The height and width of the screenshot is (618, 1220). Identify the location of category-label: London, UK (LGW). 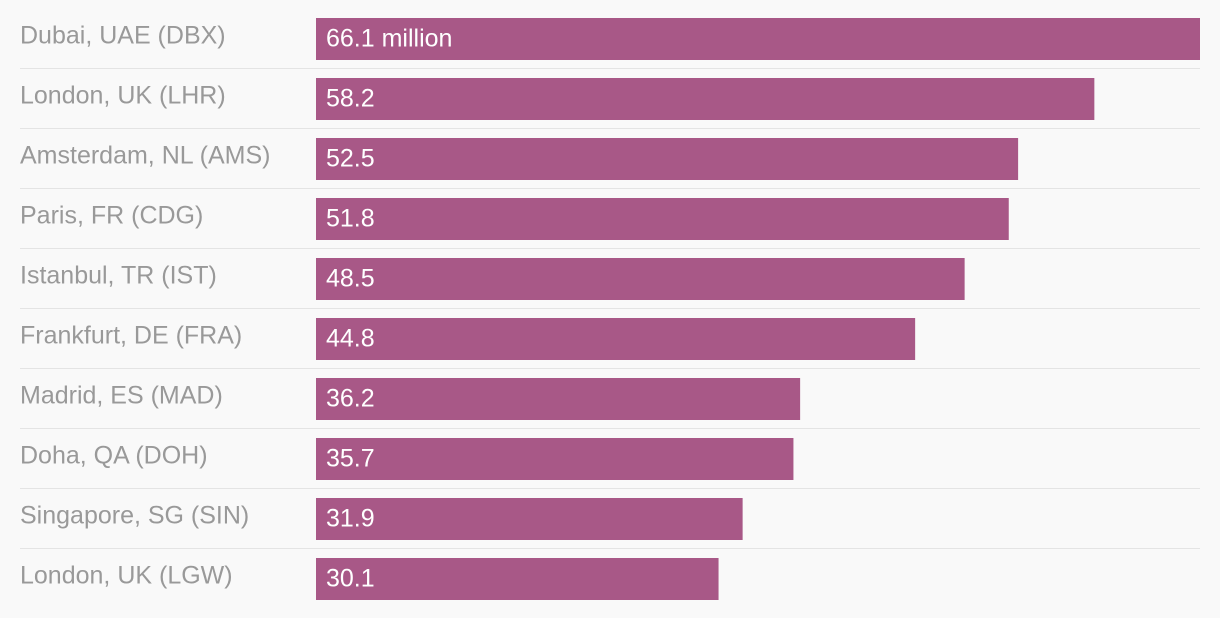
(126, 576).